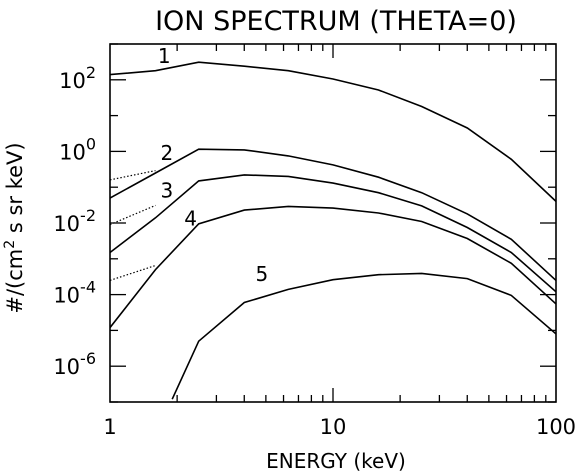  I want to click on y-tick-label: 10², so click(77, 78).